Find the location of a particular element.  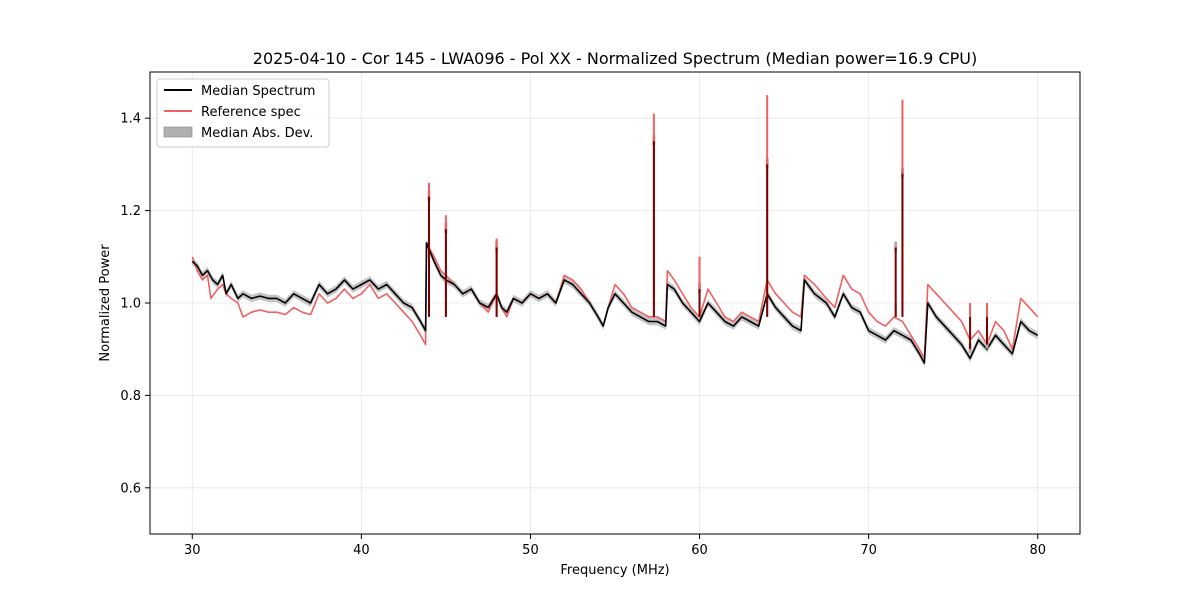

legend-swatch-mad is located at coordinates (178, 132).